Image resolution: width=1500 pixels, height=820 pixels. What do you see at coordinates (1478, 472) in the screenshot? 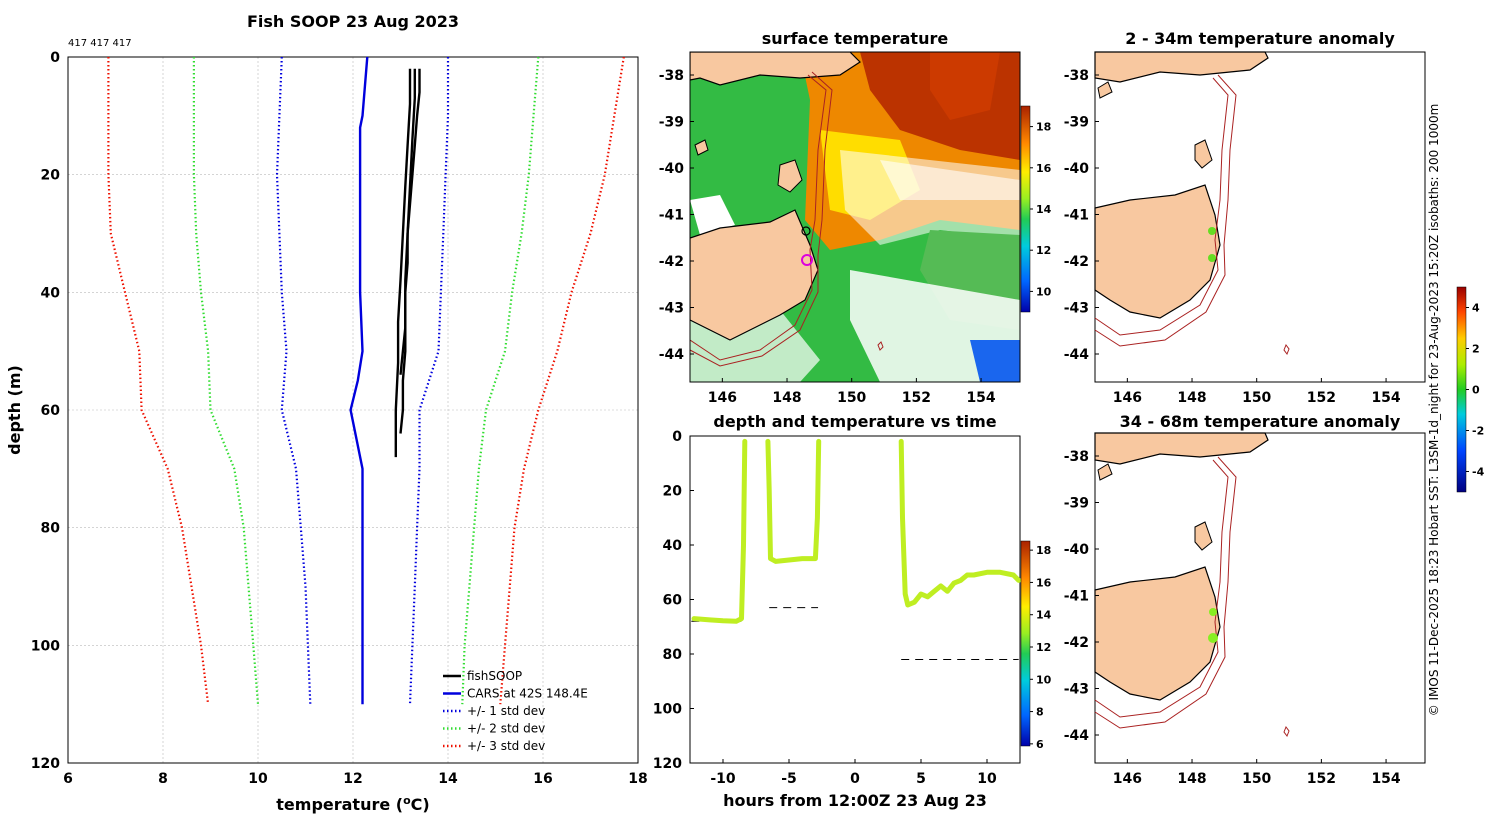
I see `anomaly-colorbar-tick-label: -4` at bounding box center [1478, 472].